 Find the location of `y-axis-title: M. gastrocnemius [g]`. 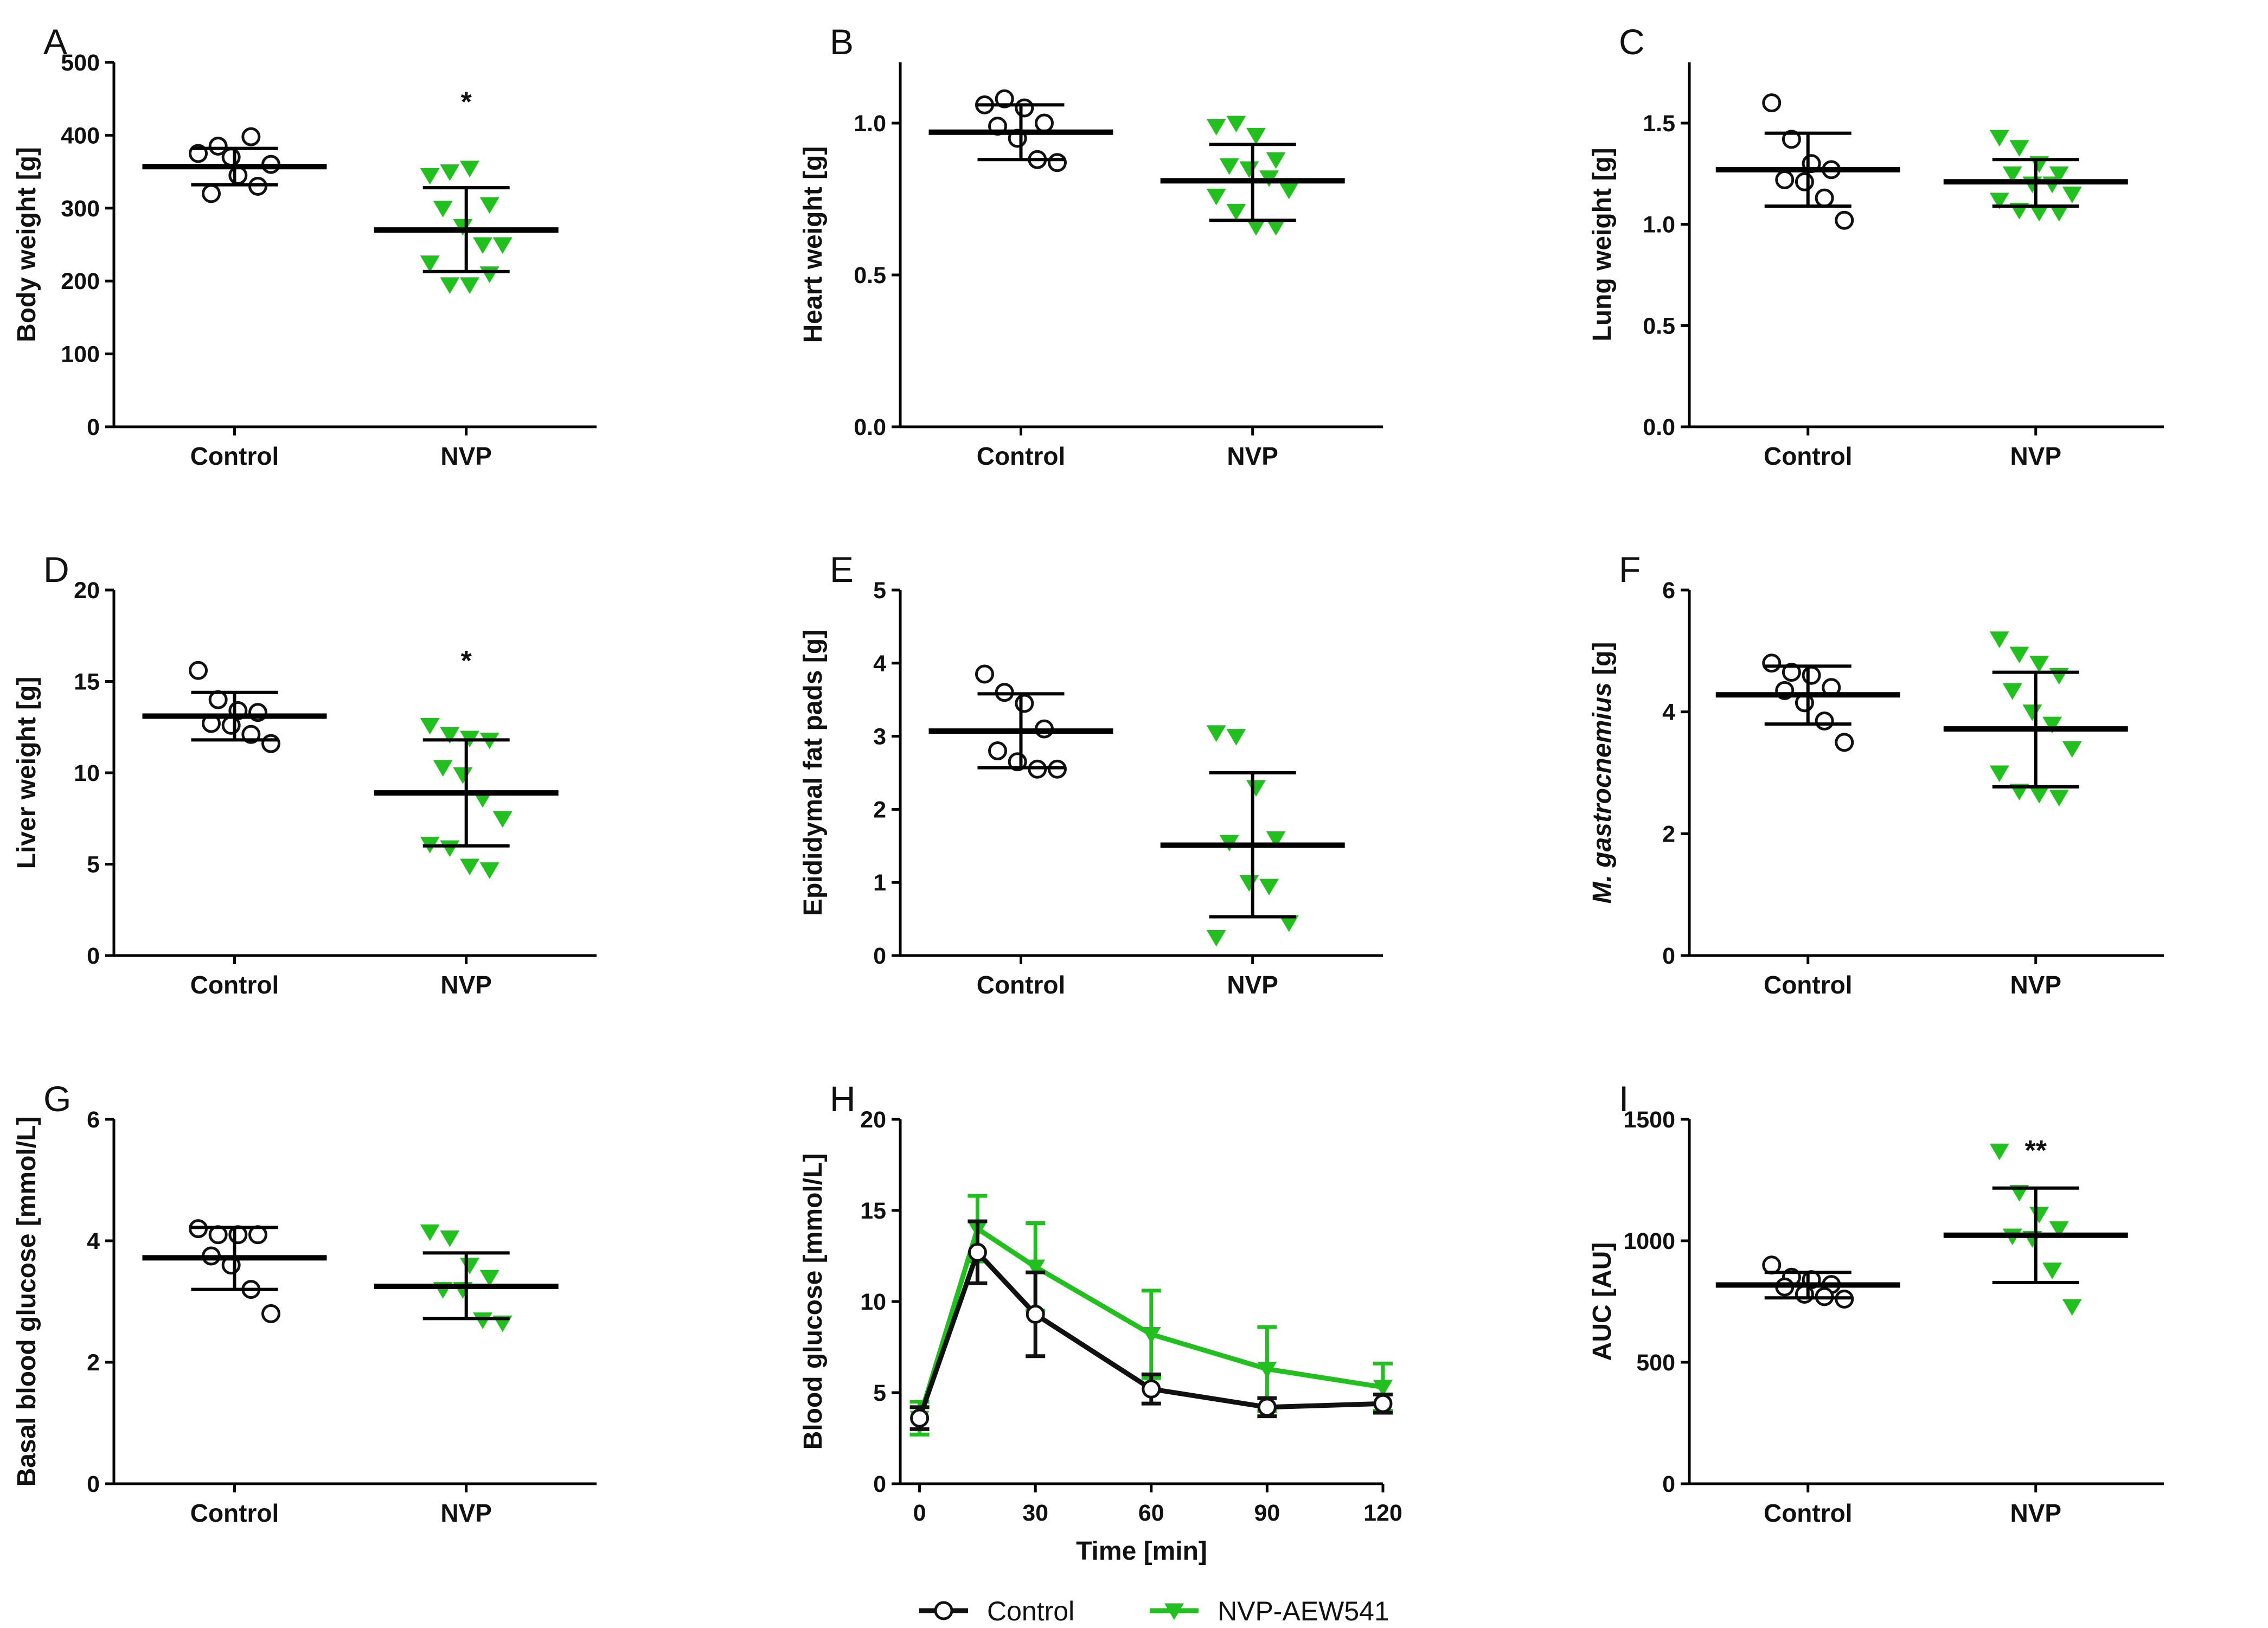

y-axis-title: M. gastrocnemius [g] is located at coordinates (1602, 773).